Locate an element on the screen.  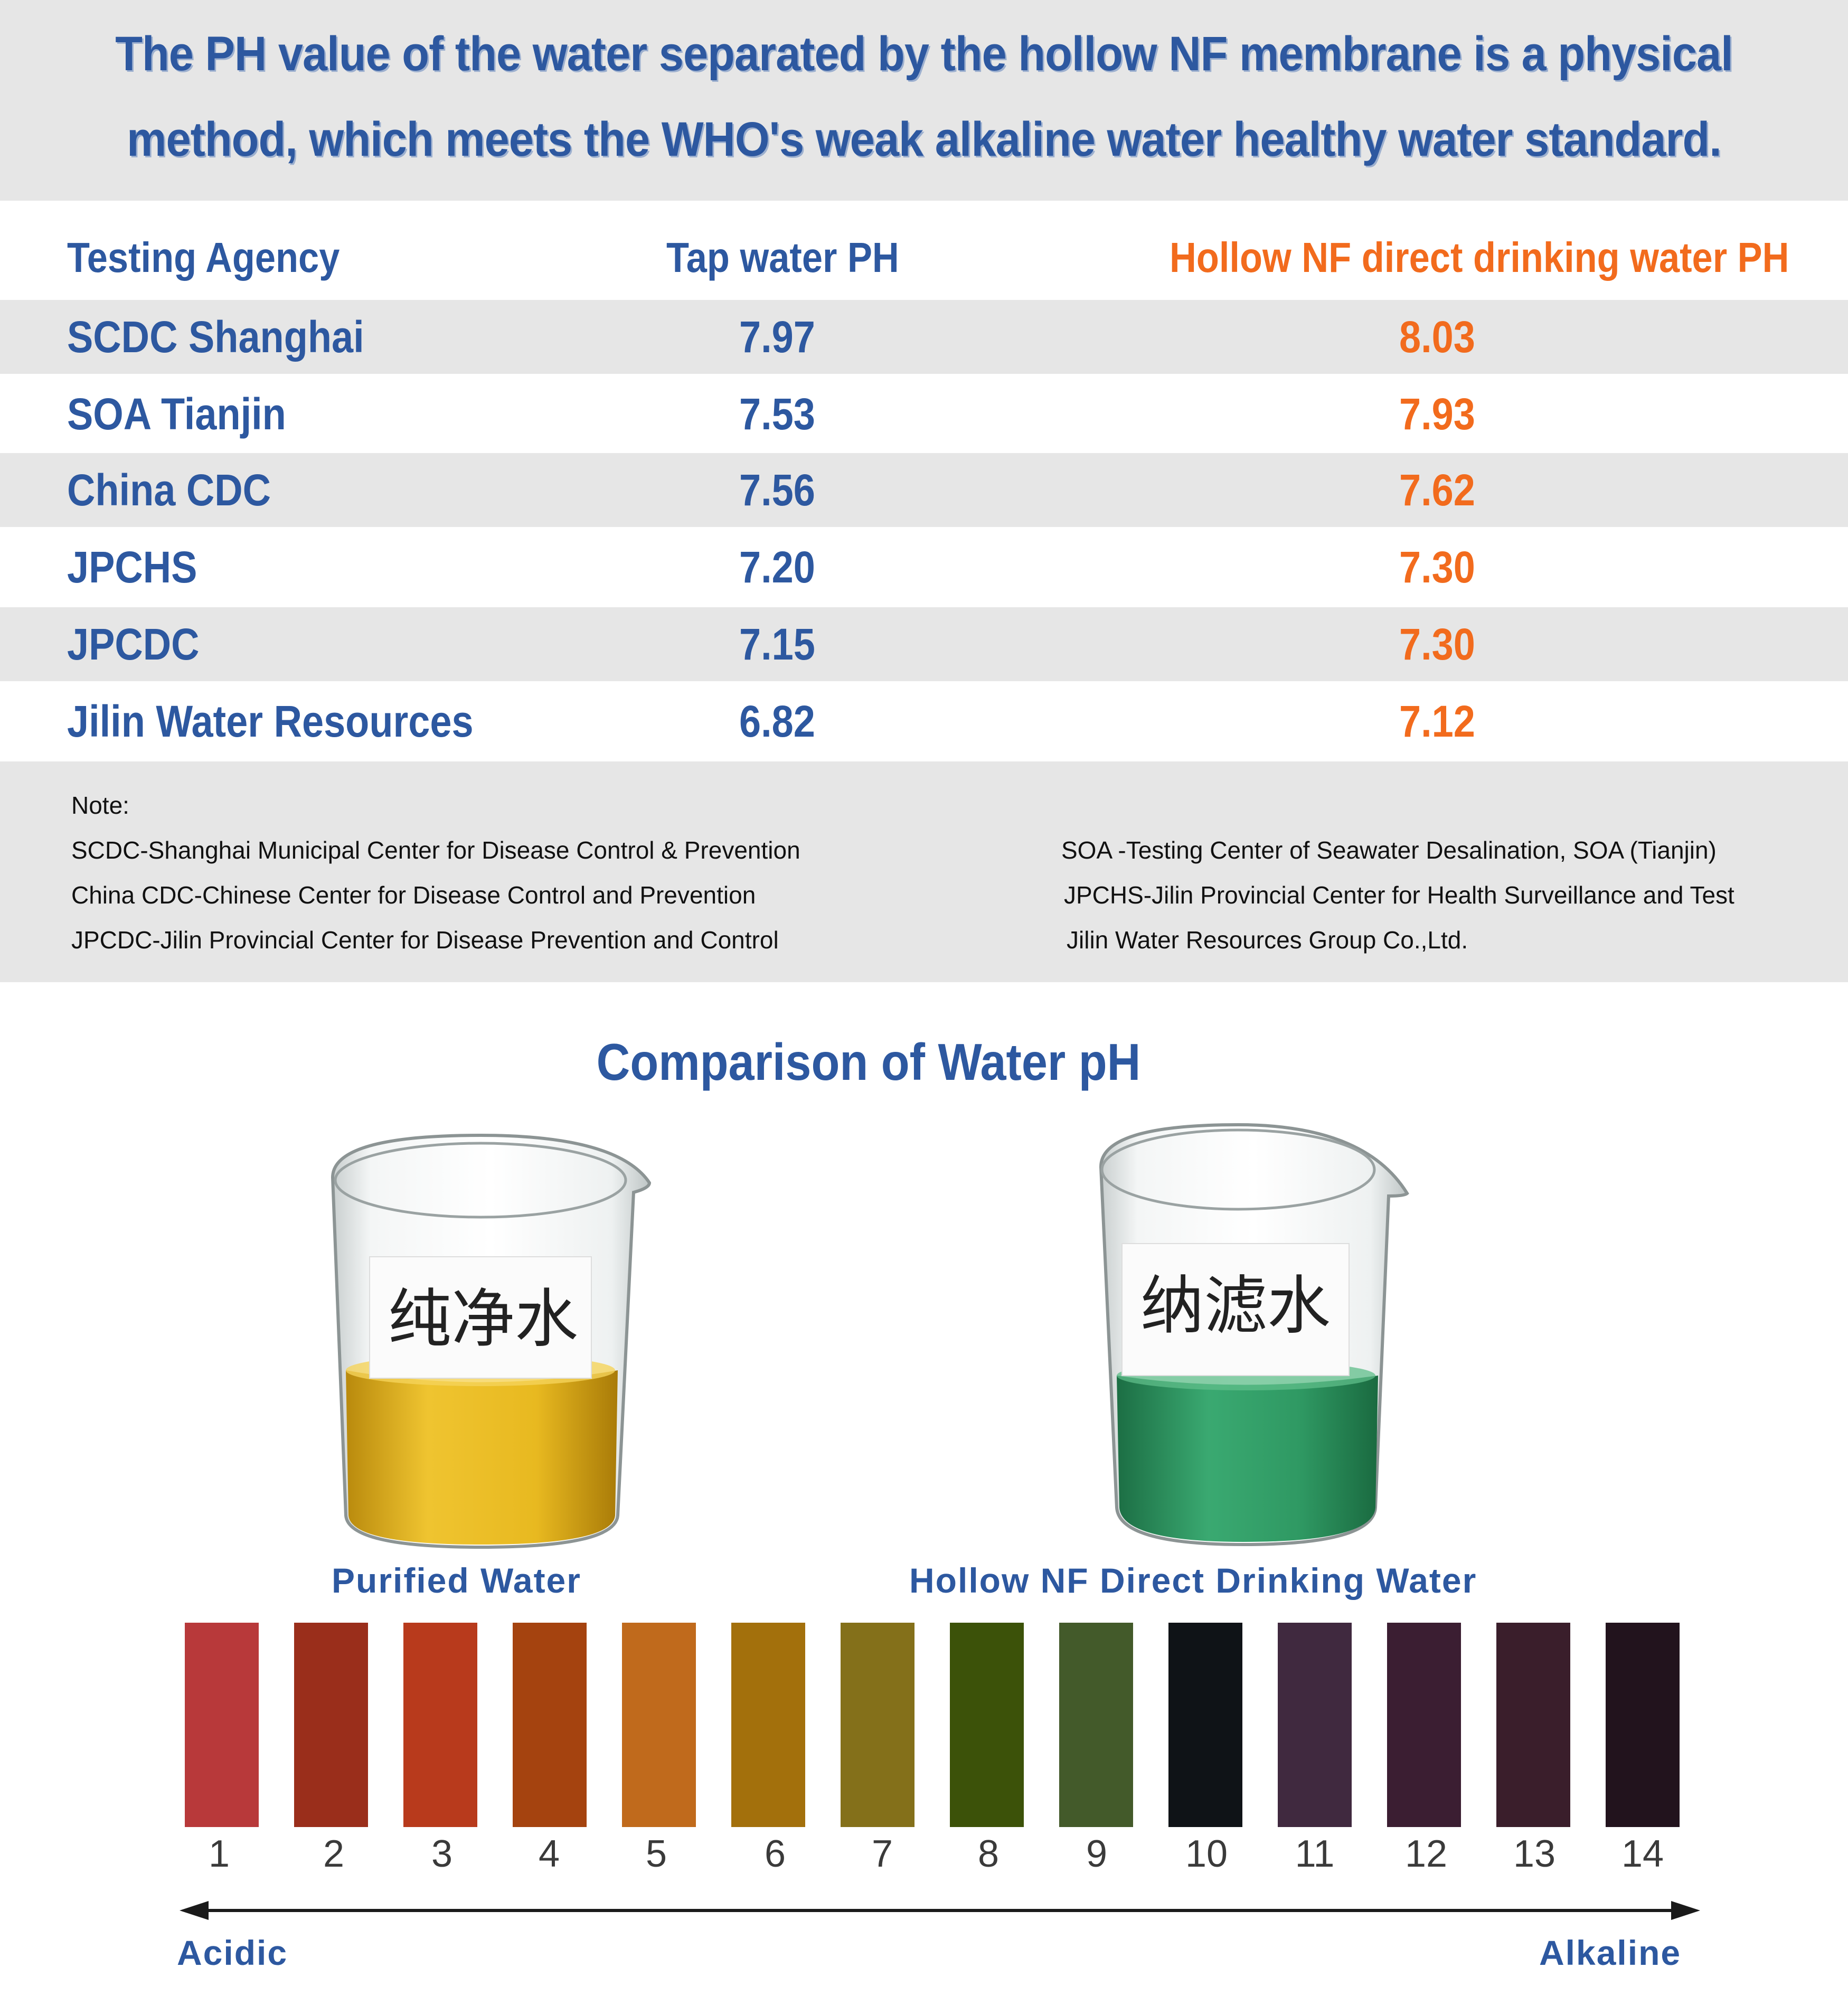
comparison-title: Comparison of Water pH is located at coordinates (869, 1062).